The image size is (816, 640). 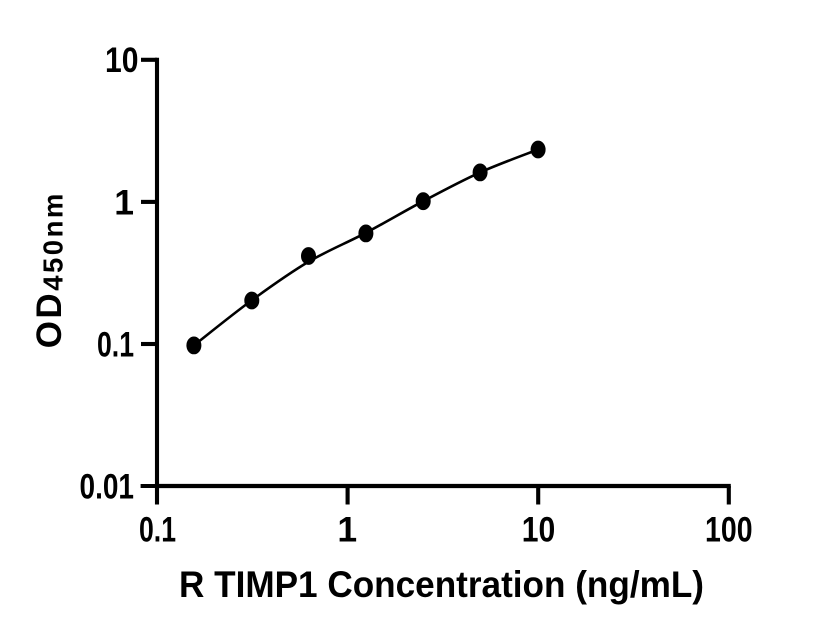 I want to click on svg-text: 0.01, so click(x=107, y=486).